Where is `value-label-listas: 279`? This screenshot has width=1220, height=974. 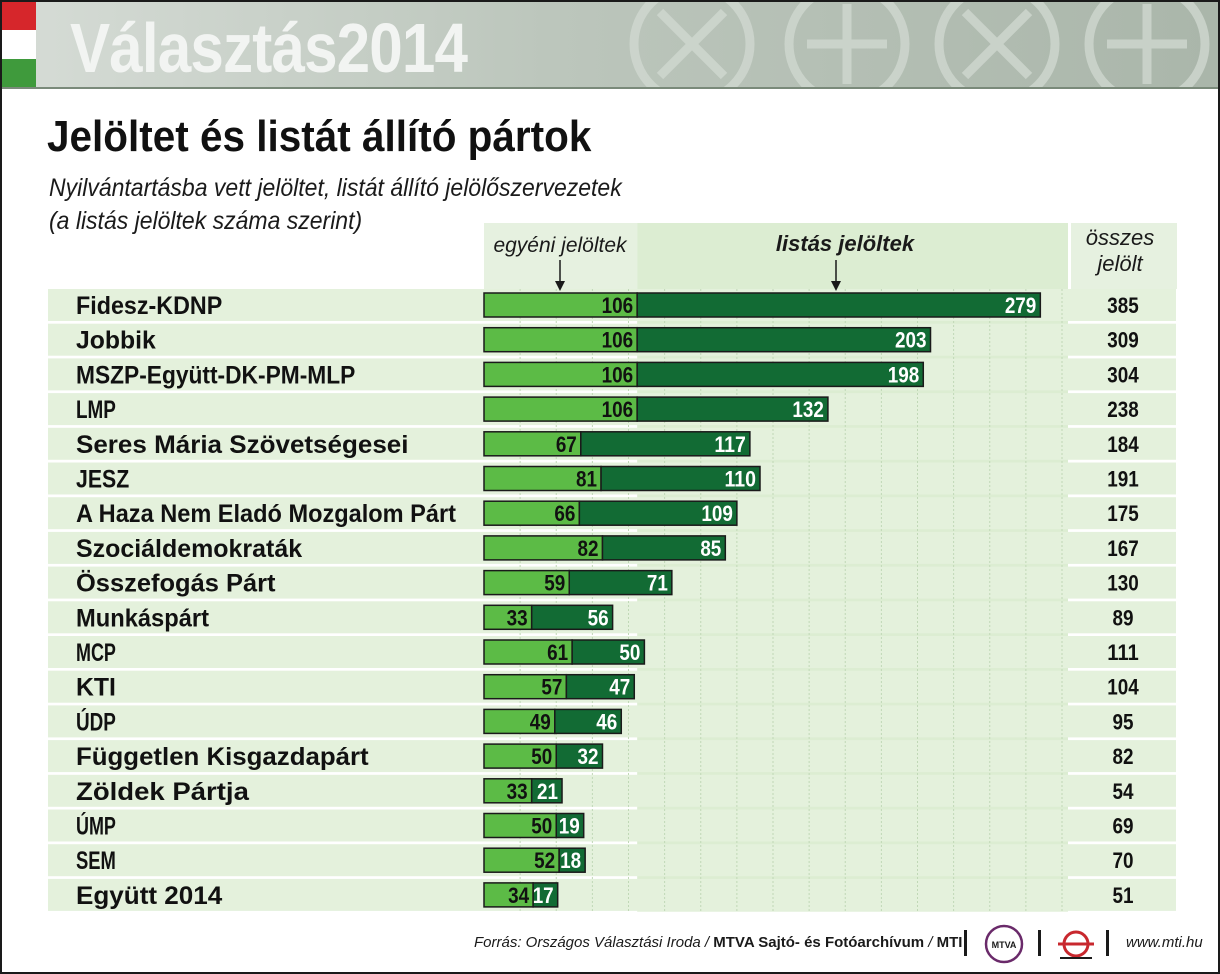
value-label-listas: 279 is located at coordinates (1021, 305).